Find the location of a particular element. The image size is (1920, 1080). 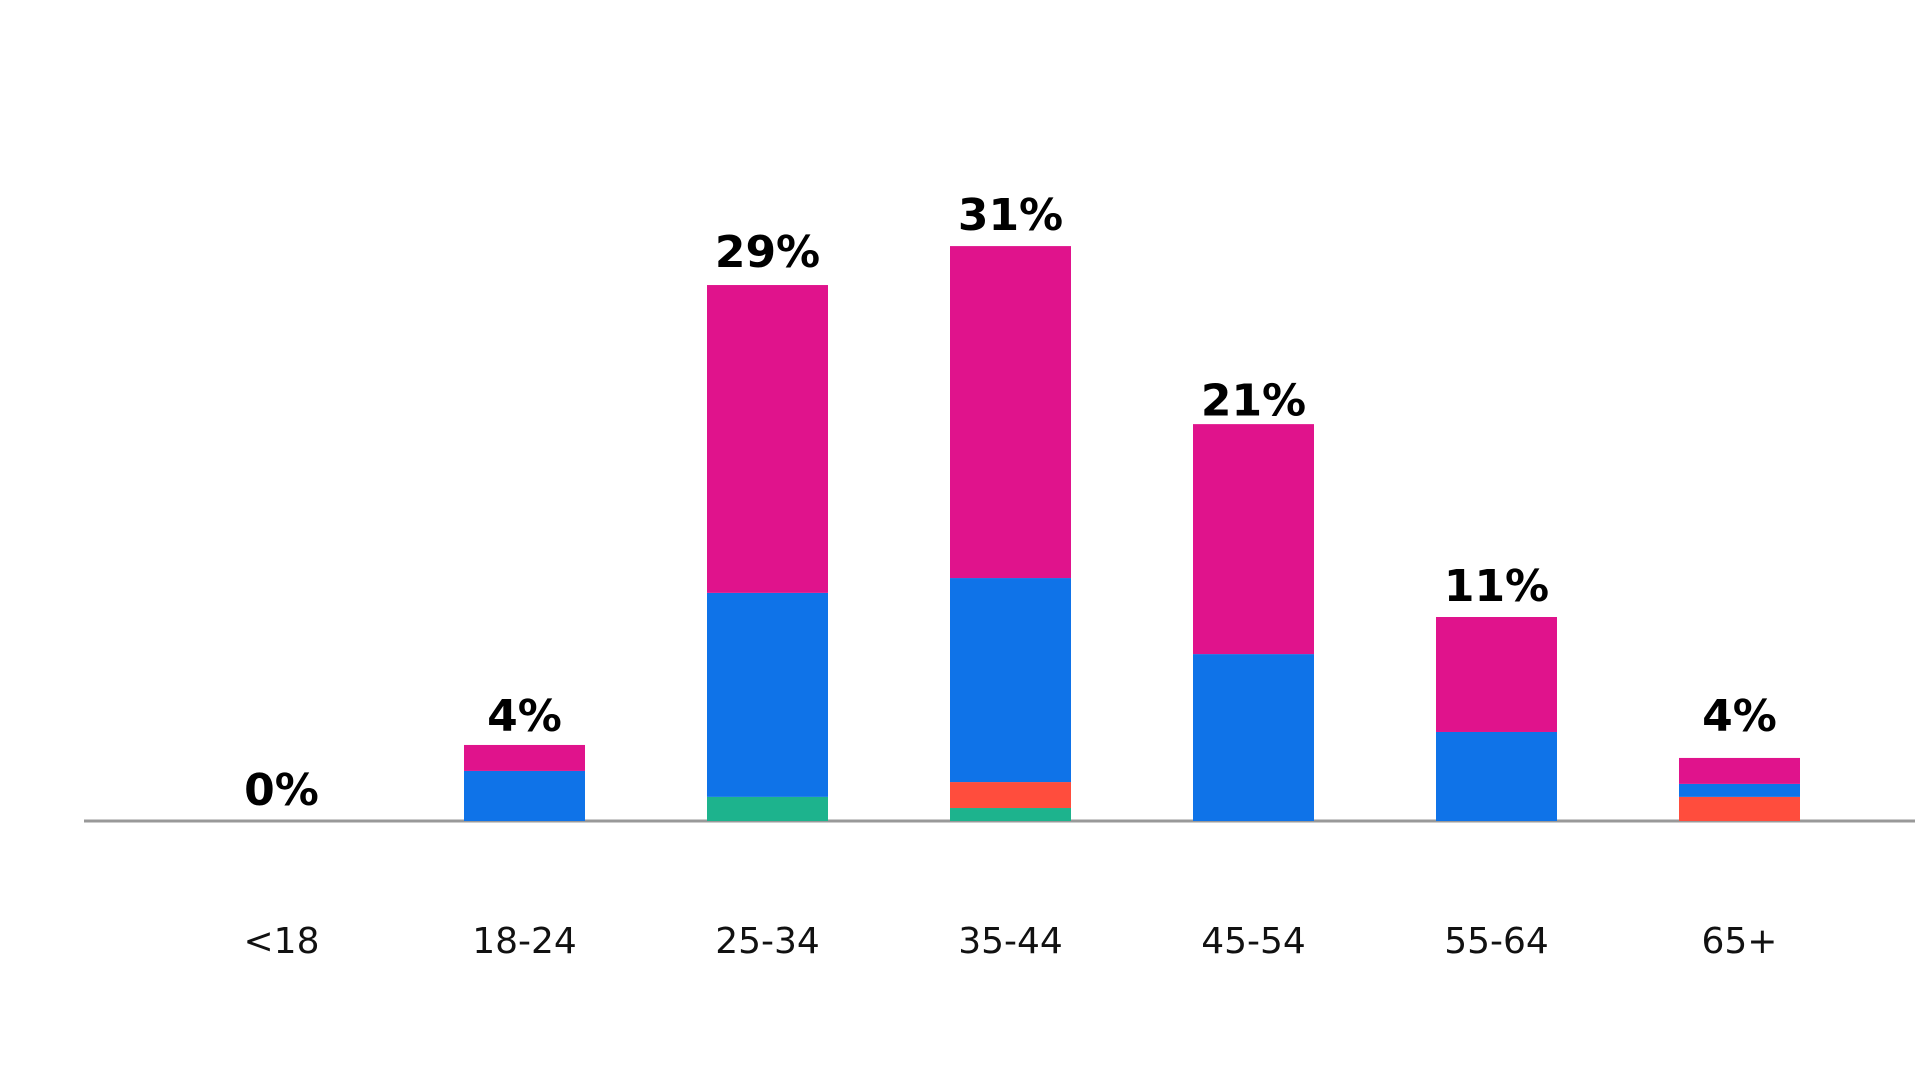

total-label: 21% is located at coordinates (1253, 401).